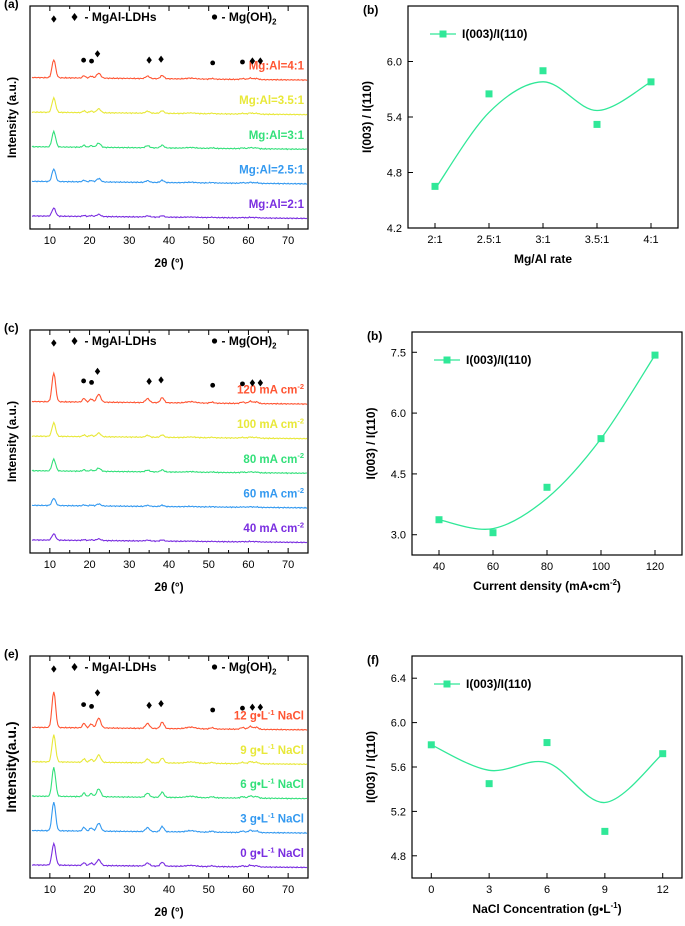 This screenshot has height=926, width=685. I want to click on x-tick-label: 4:1, so click(650, 240).